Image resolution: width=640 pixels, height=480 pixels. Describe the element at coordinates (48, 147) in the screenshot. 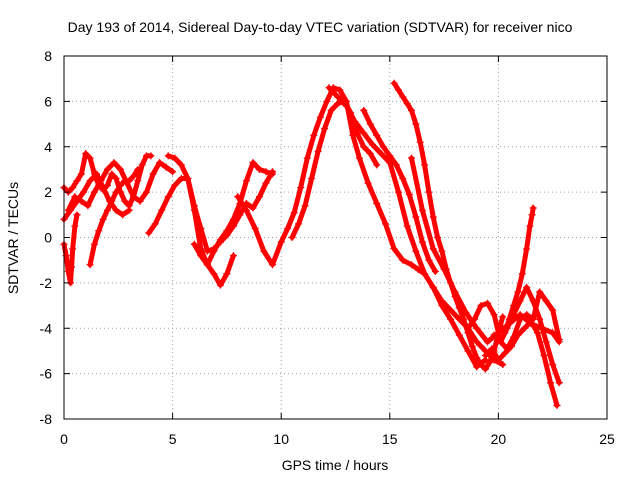

I see `y-tick-label: 4` at that location.